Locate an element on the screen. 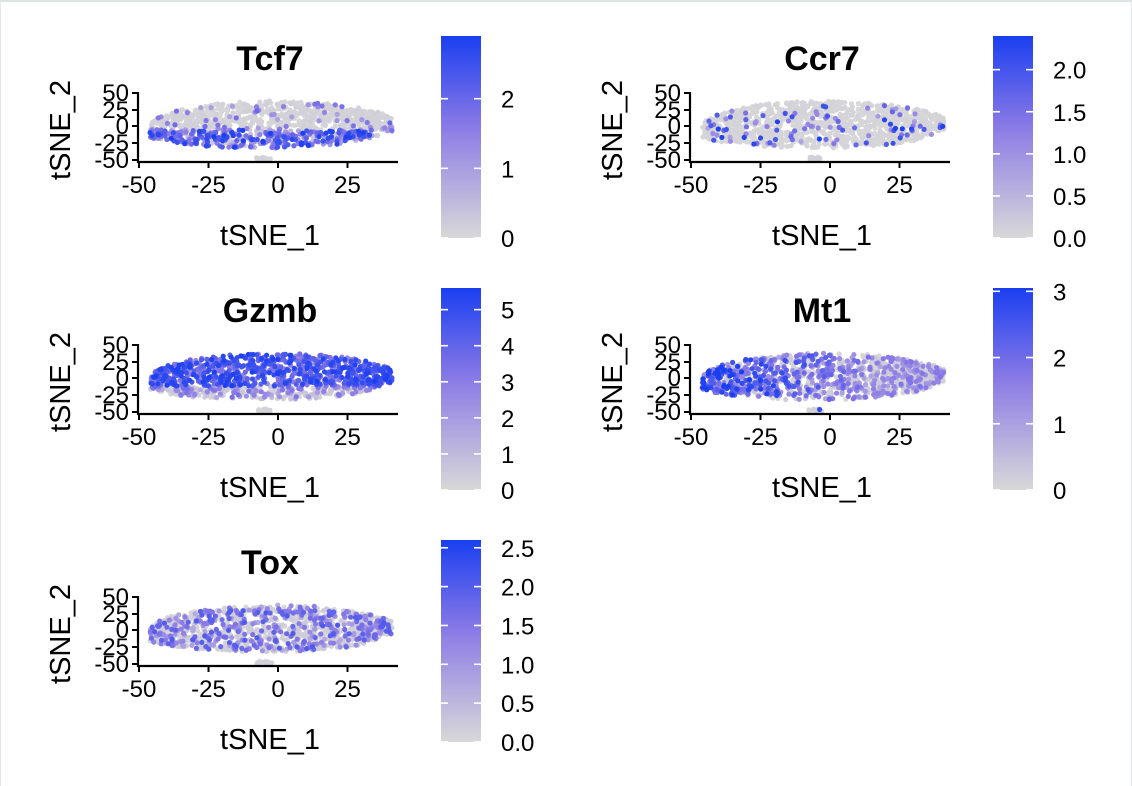  legend-tick-label: 1.5 is located at coordinates (1069, 113).